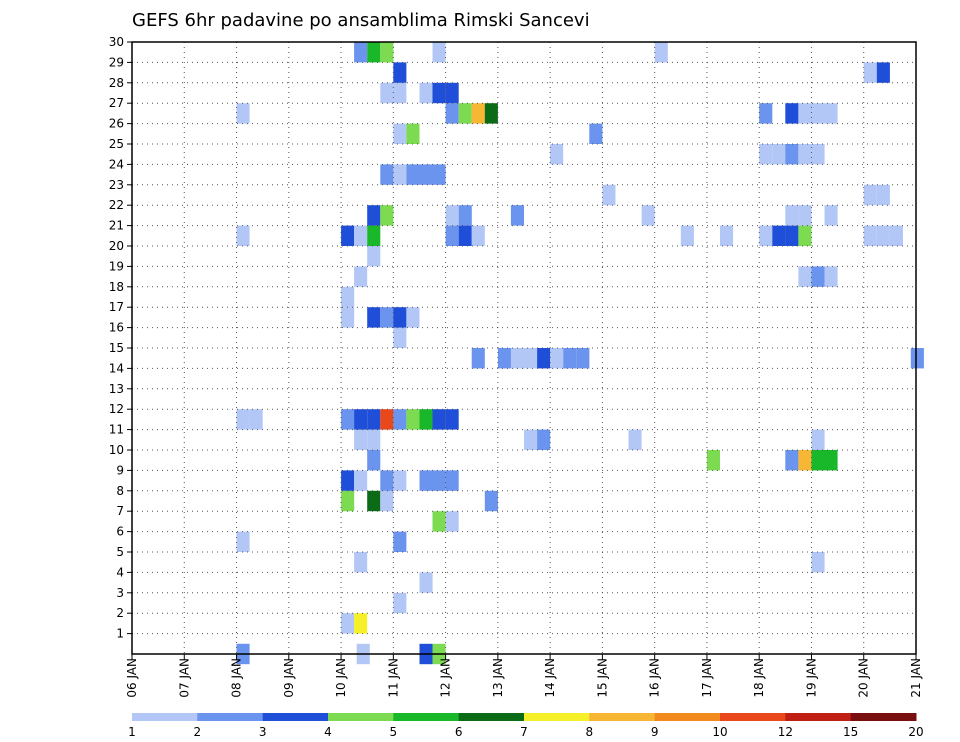 This screenshot has height=742, width=960. I want to click on x-tick-label: 18 JAN, so click(759, 678).